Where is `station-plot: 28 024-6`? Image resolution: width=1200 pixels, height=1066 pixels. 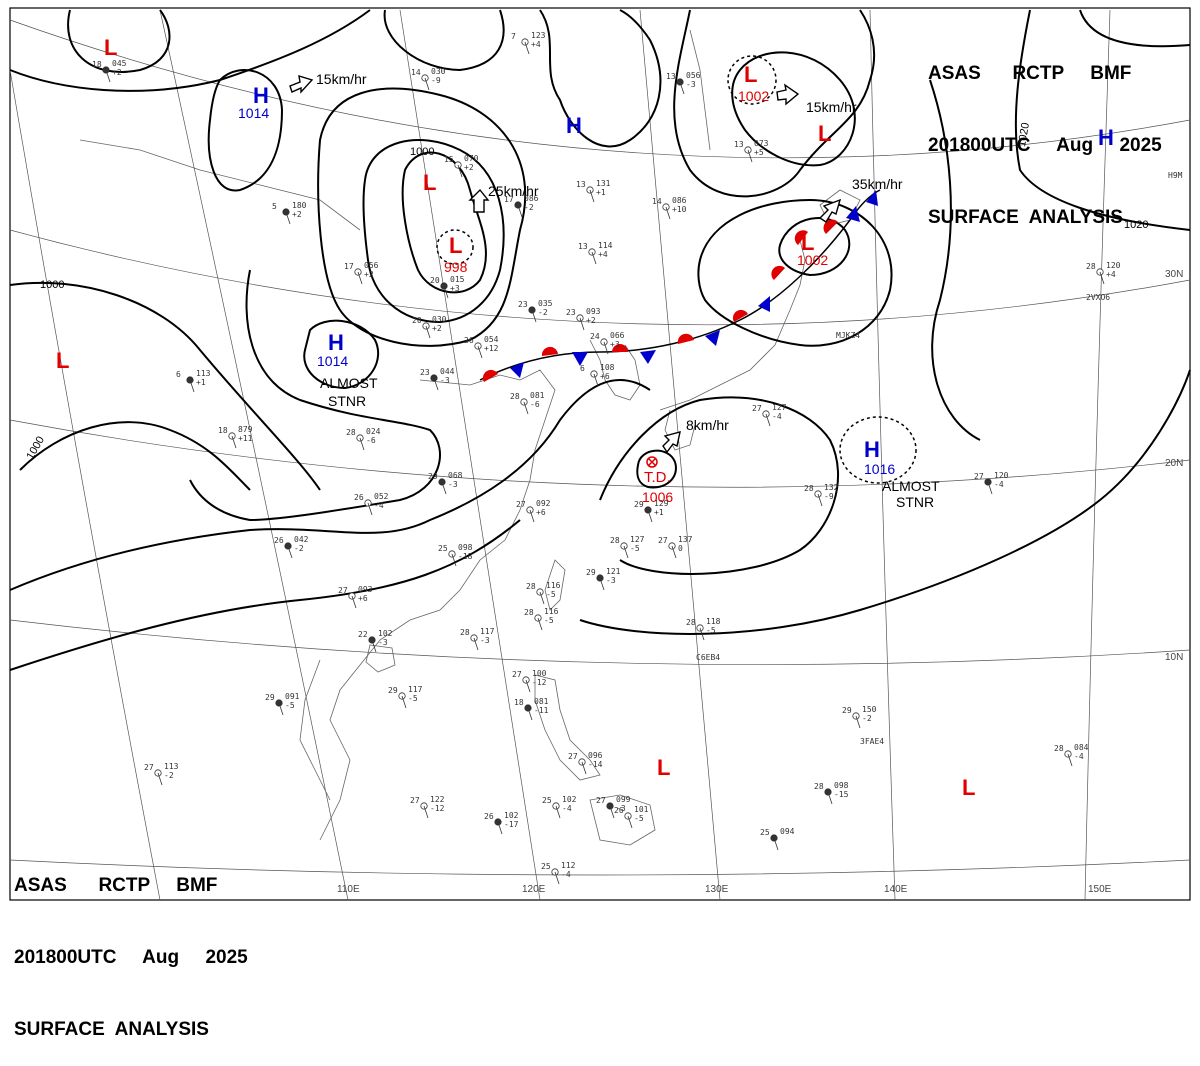 station-plot: 28 024-6 is located at coordinates (363, 439).